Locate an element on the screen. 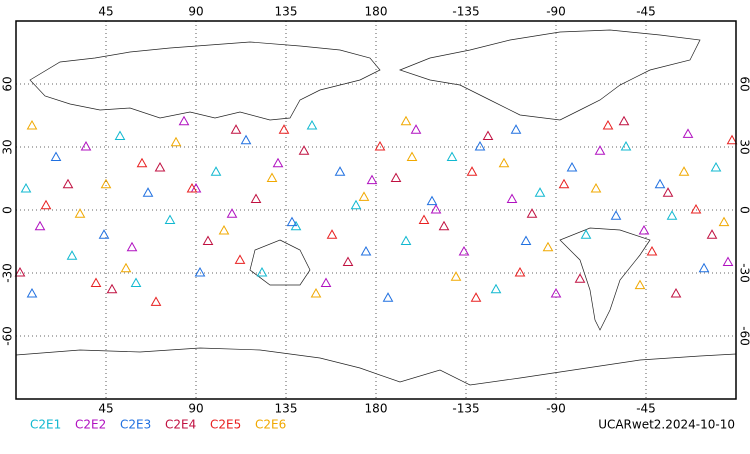  legend-label: C2E5 is located at coordinates (225, 425).